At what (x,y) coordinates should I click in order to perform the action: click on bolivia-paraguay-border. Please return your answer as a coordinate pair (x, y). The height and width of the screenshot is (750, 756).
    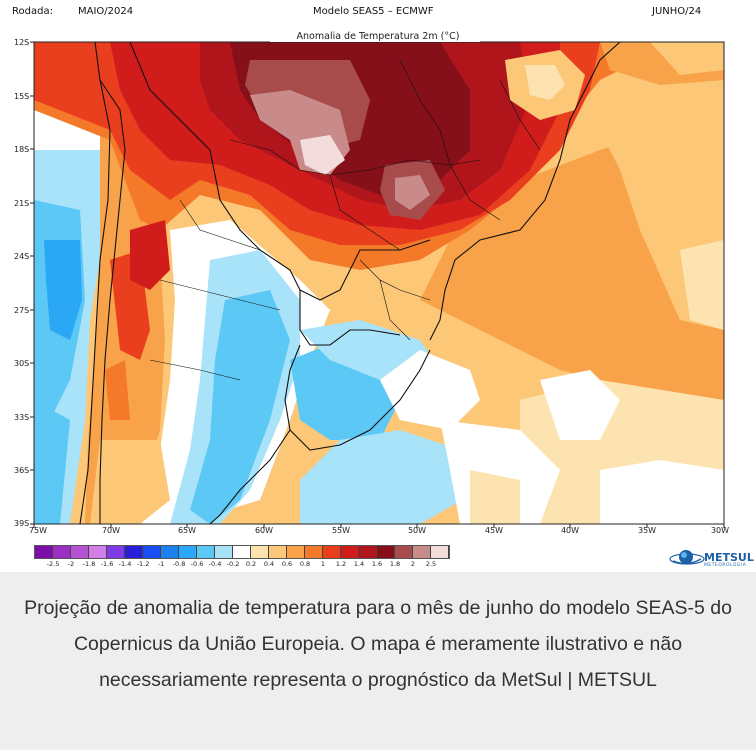
    Looking at the image, I should click on (215, 166).